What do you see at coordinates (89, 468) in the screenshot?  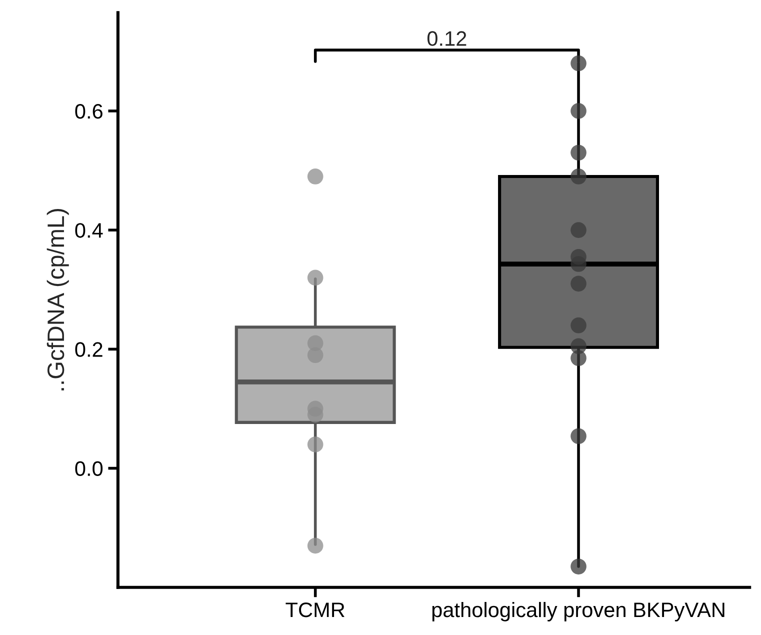 I see `y-tick-label: 0.0` at bounding box center [89, 468].